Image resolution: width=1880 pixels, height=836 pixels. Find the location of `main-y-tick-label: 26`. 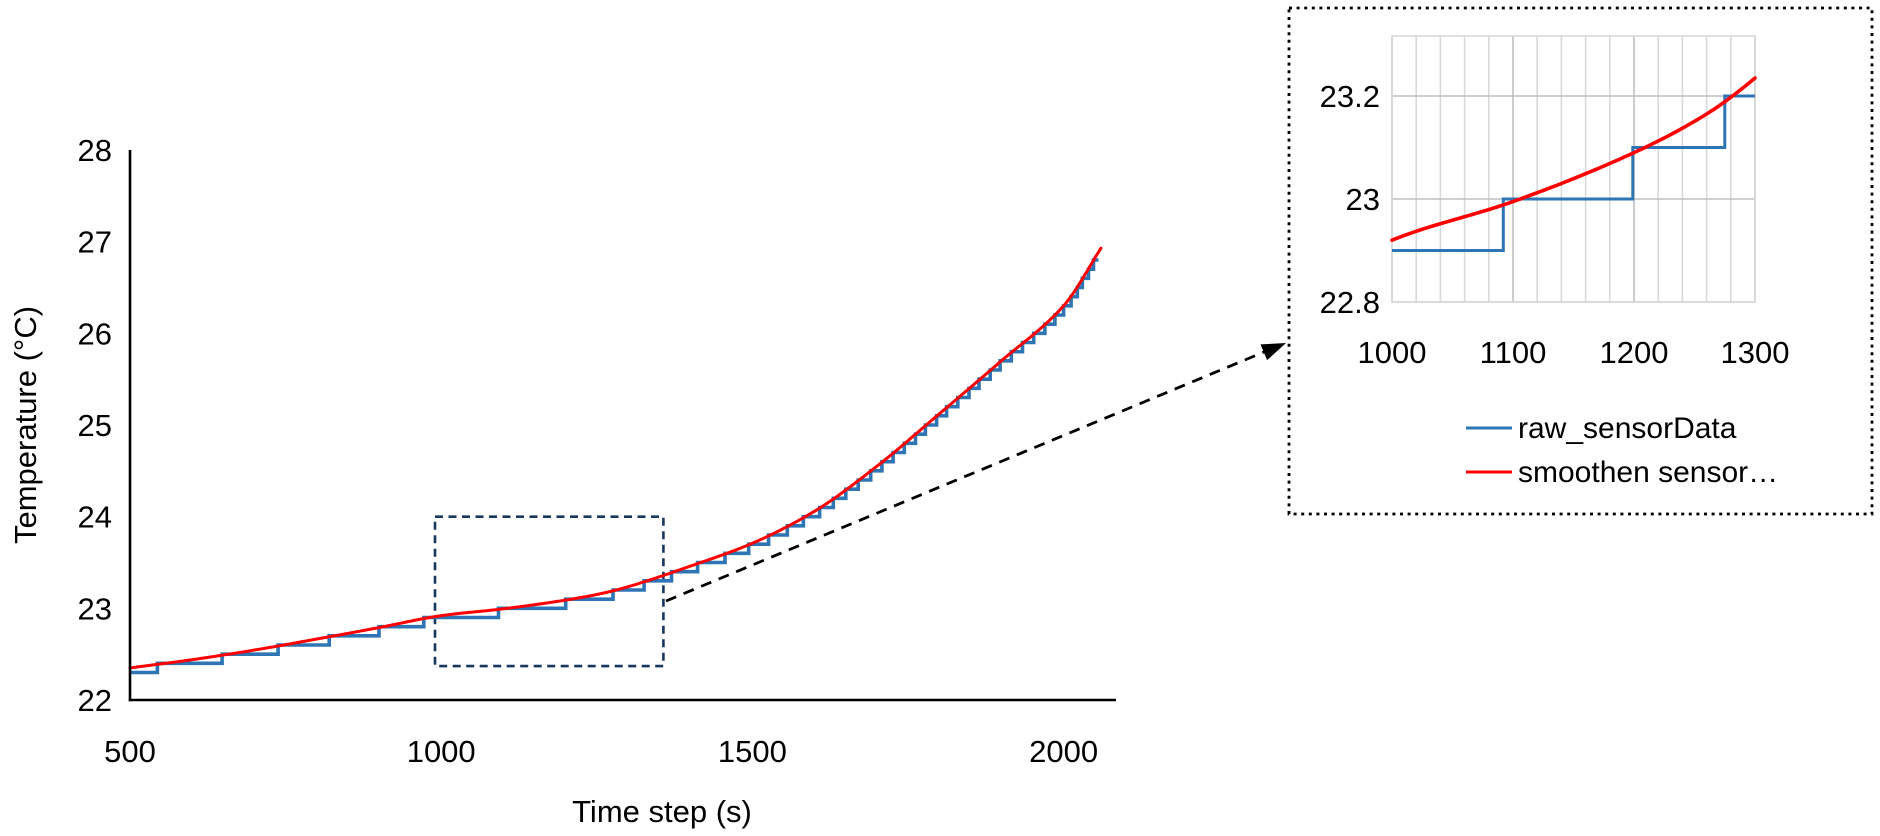

main-y-tick-label: 26 is located at coordinates (95, 333).